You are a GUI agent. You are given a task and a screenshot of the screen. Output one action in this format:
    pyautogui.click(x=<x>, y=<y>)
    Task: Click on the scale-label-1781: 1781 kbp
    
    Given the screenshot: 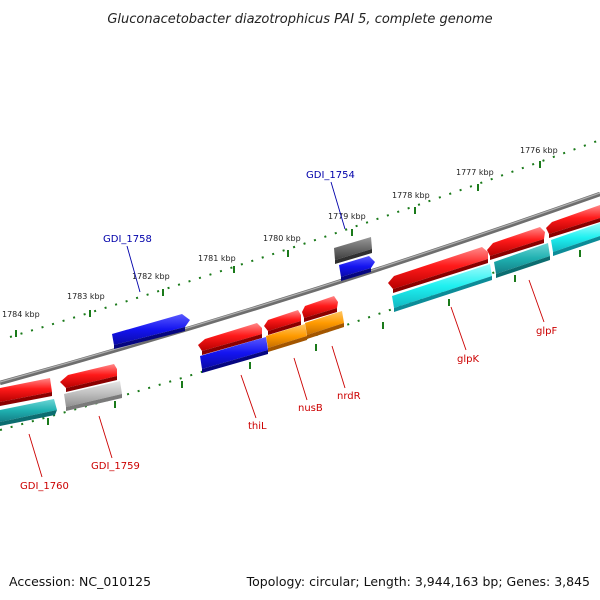 What is the action you would take?
    pyautogui.click(x=217, y=258)
    